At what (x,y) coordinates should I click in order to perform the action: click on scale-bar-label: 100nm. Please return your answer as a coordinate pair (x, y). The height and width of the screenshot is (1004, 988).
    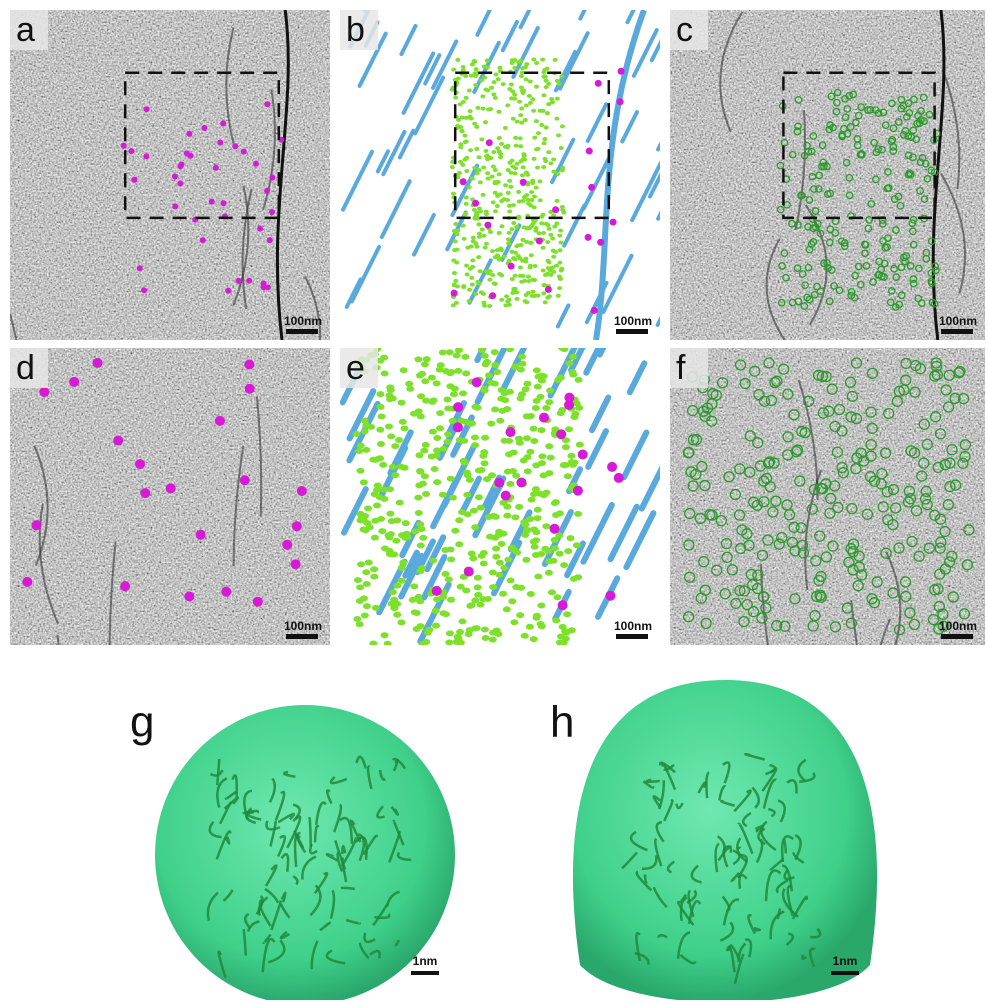
    Looking at the image, I should click on (633, 321).